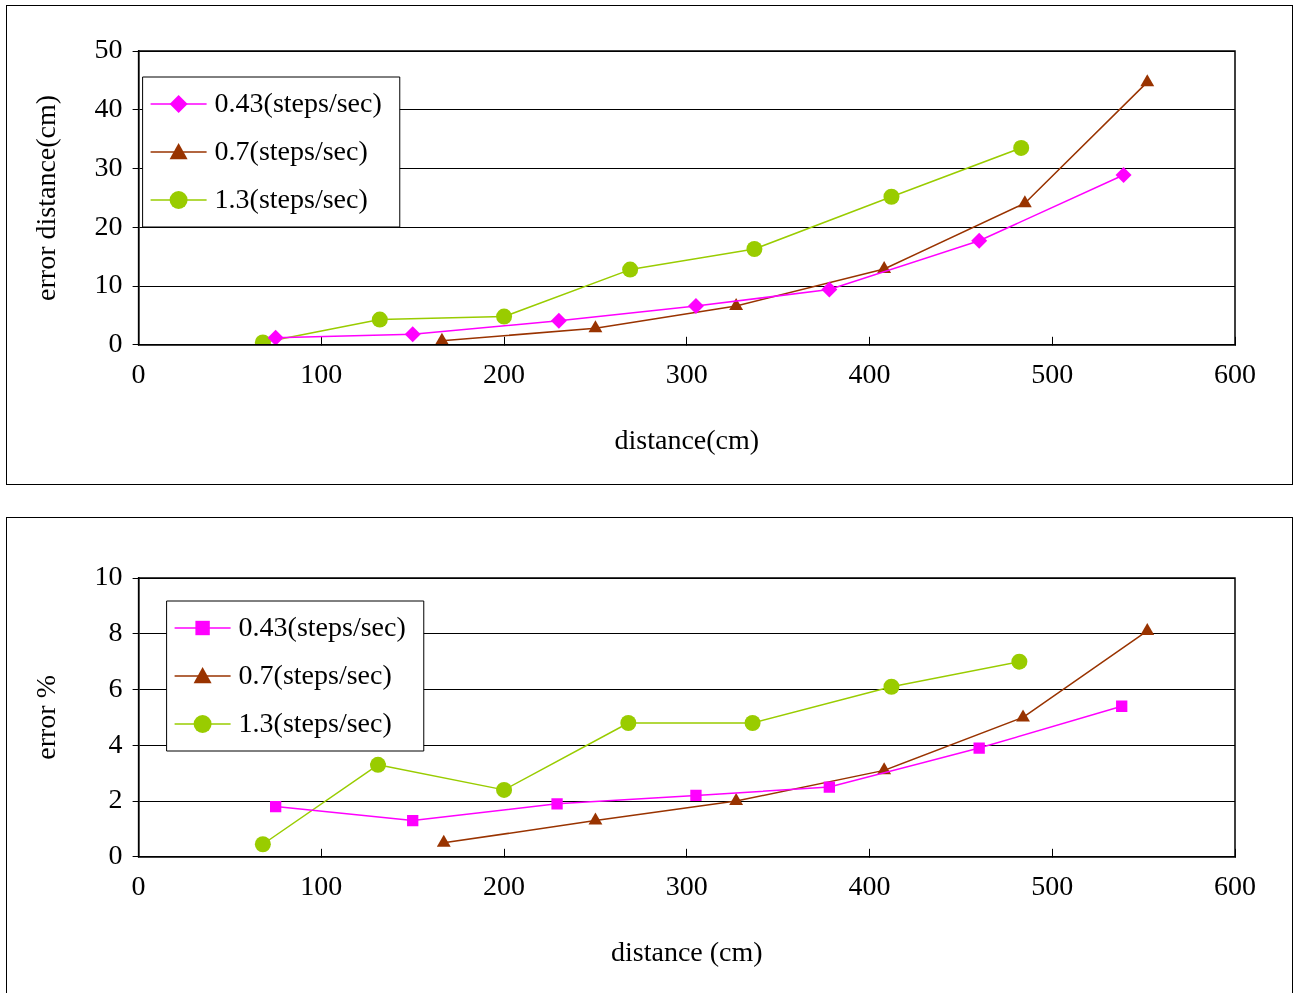  What do you see at coordinates (115, 743) in the screenshot?
I see `y-tick-label: 4` at bounding box center [115, 743].